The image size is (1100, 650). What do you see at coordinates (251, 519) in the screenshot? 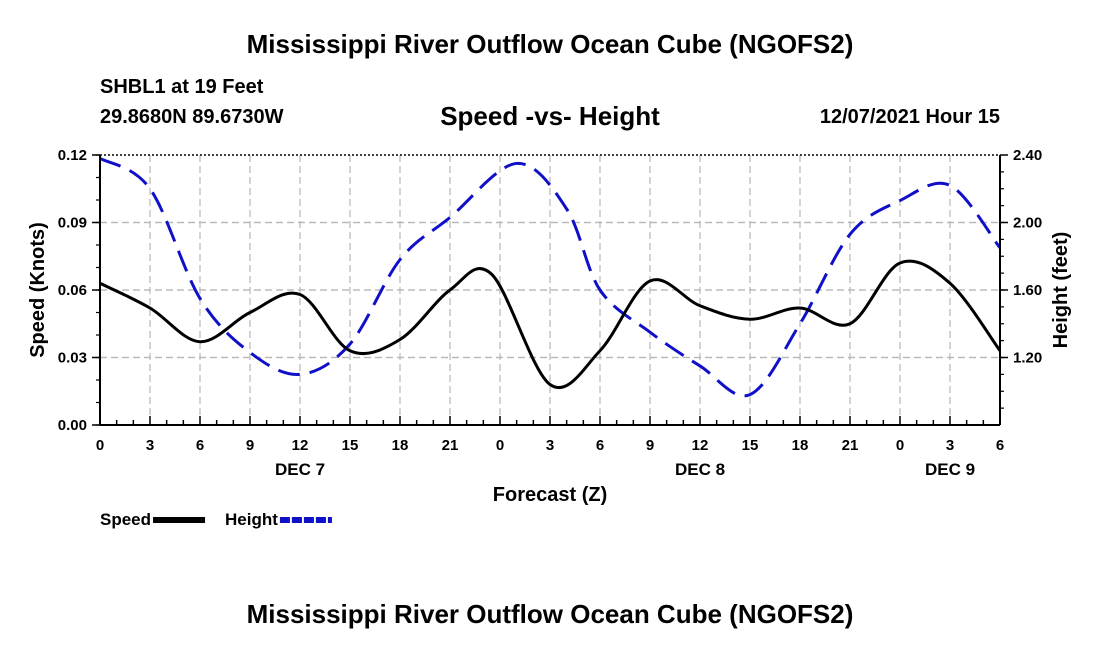
I see `legend-label-height: Height` at bounding box center [251, 519].